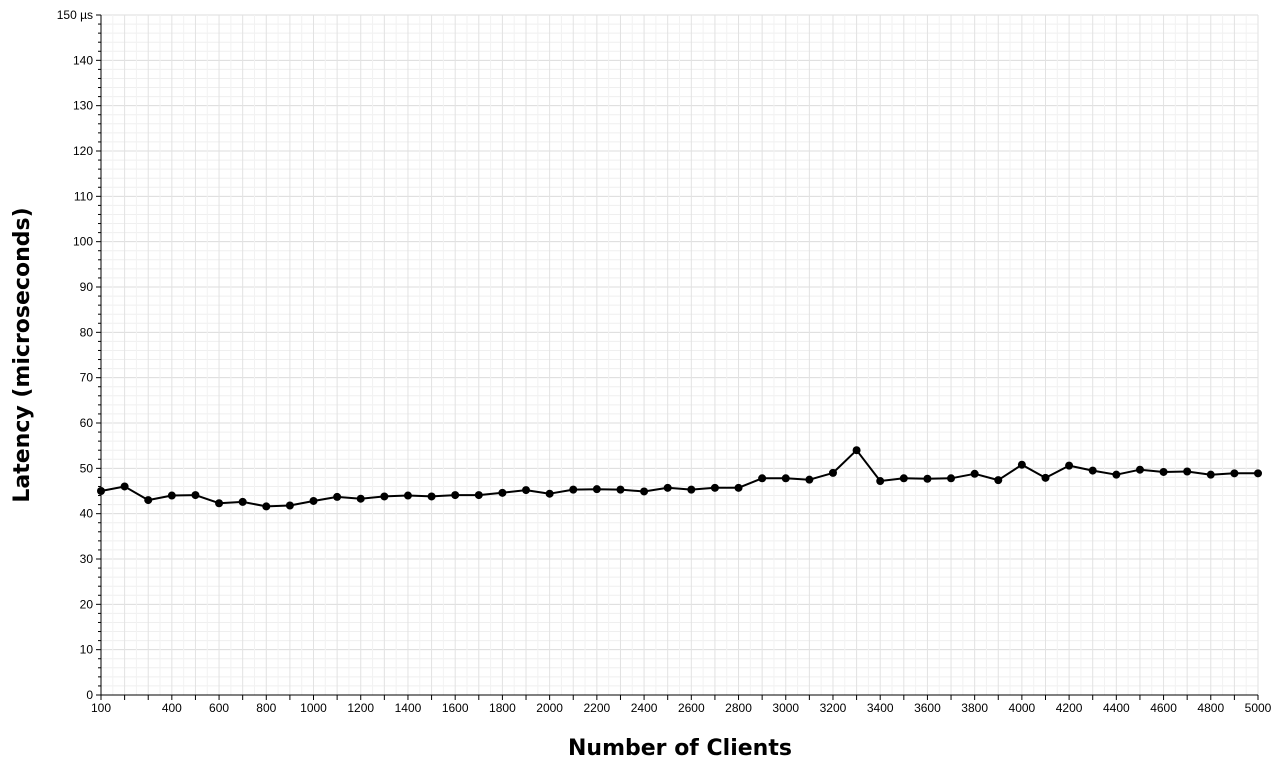 The image size is (1280, 768). I want to click on x-tick-label: 3200, so click(833, 708).